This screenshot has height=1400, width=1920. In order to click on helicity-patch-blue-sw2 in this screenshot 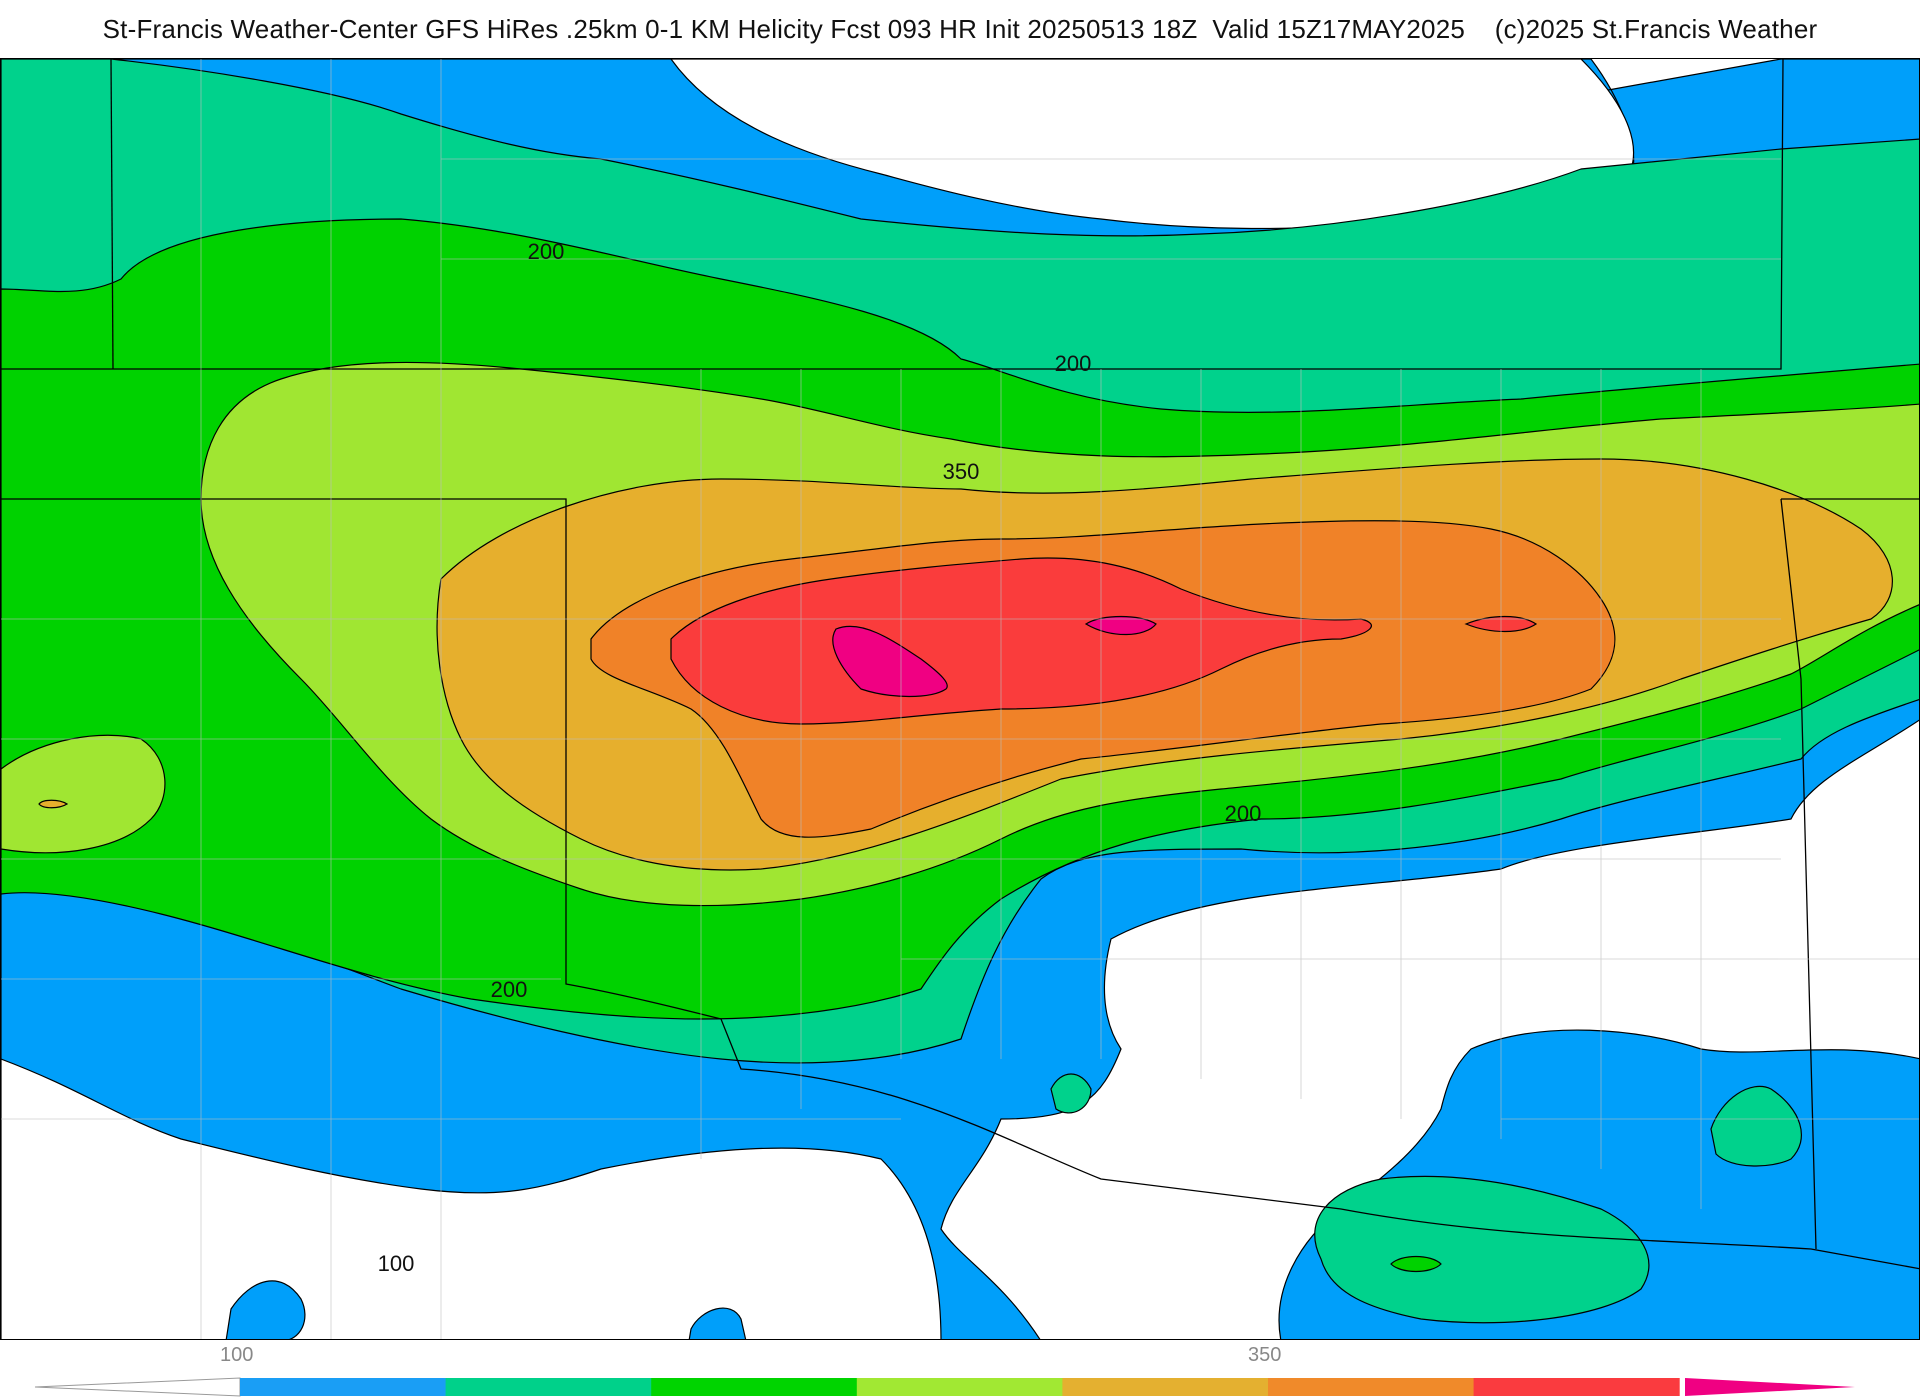, I will do `click(717, 1323)`.